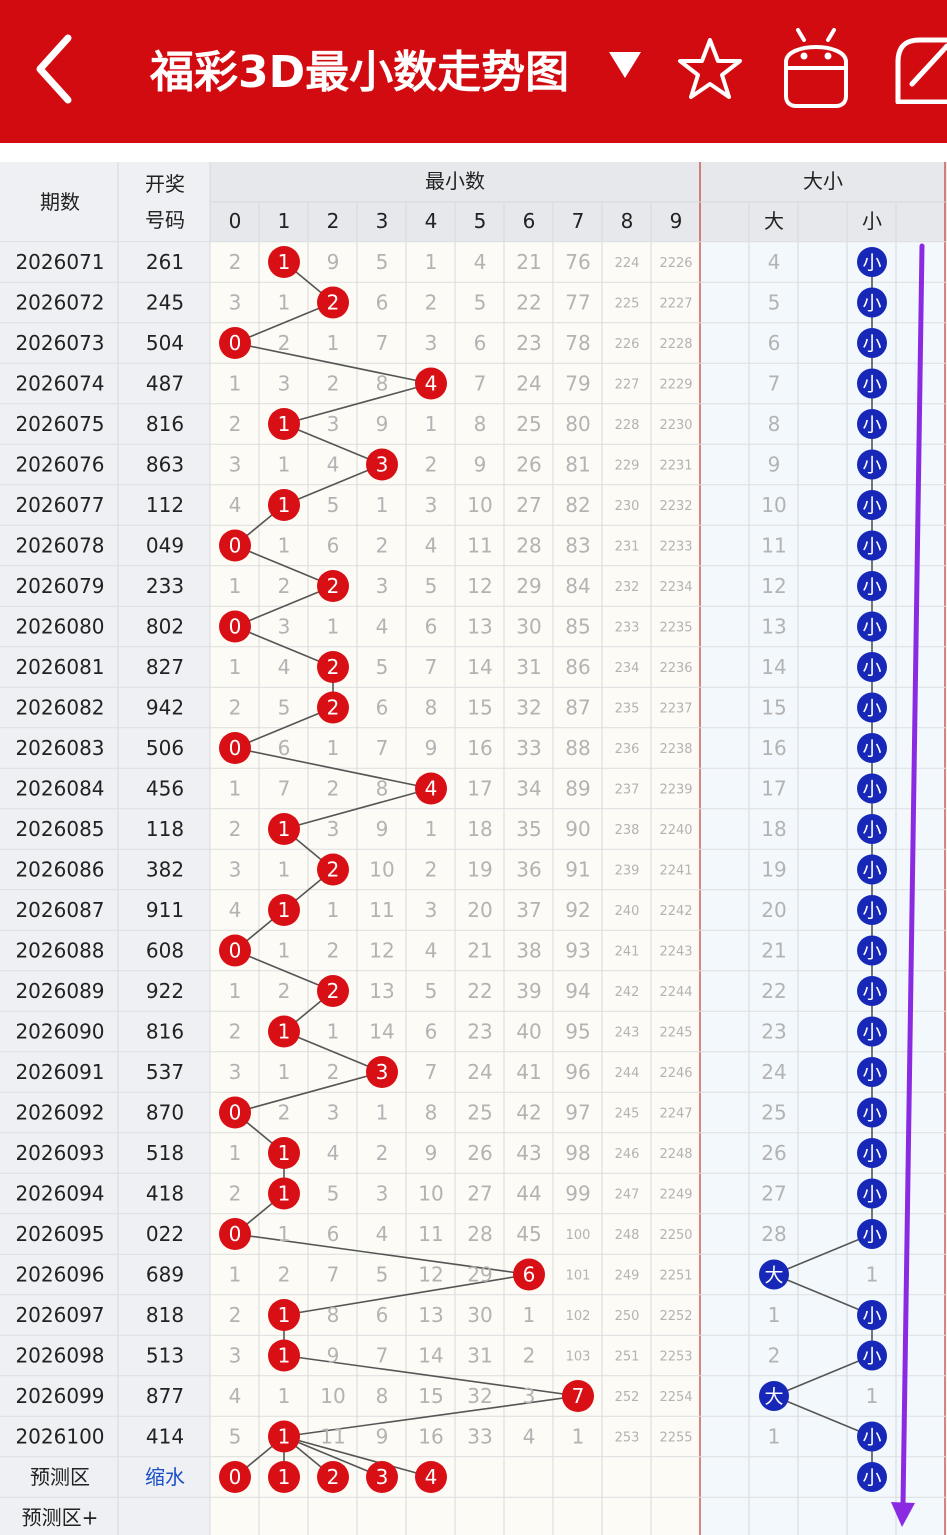  Describe the element at coordinates (773, 1397) in the screenshot. I see `size-big-ball-label: 大` at that location.